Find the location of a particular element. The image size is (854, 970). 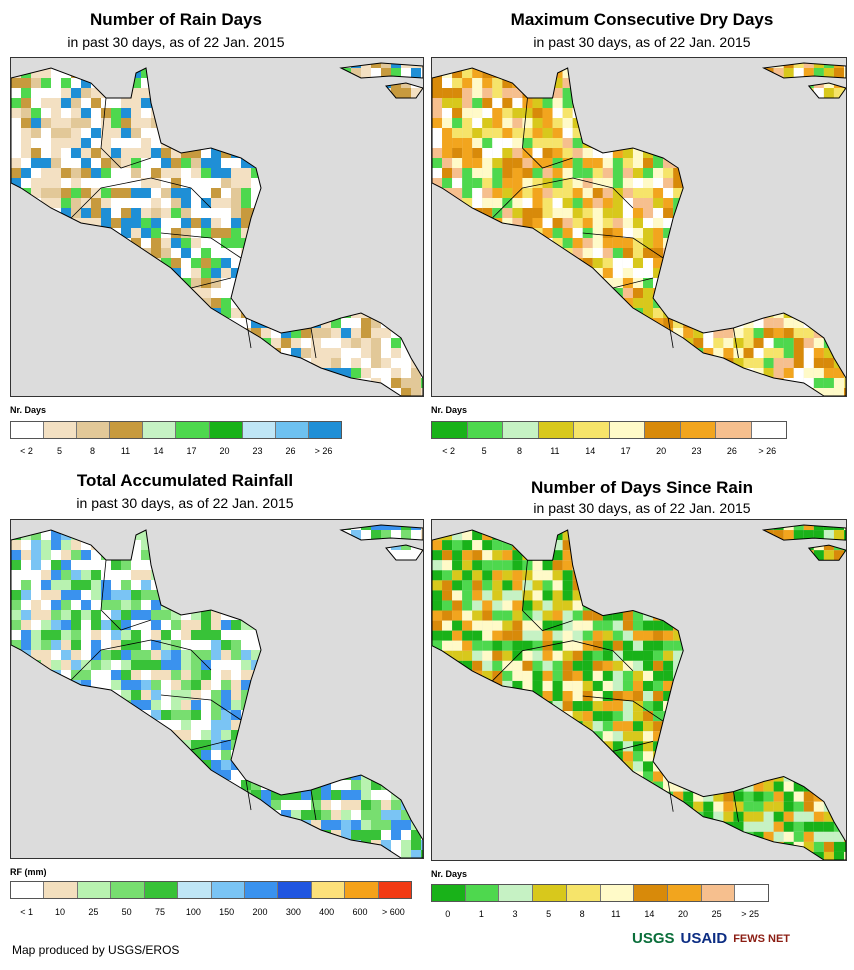

fewsnet-logo: FEWS NET is located at coordinates (762, 938).